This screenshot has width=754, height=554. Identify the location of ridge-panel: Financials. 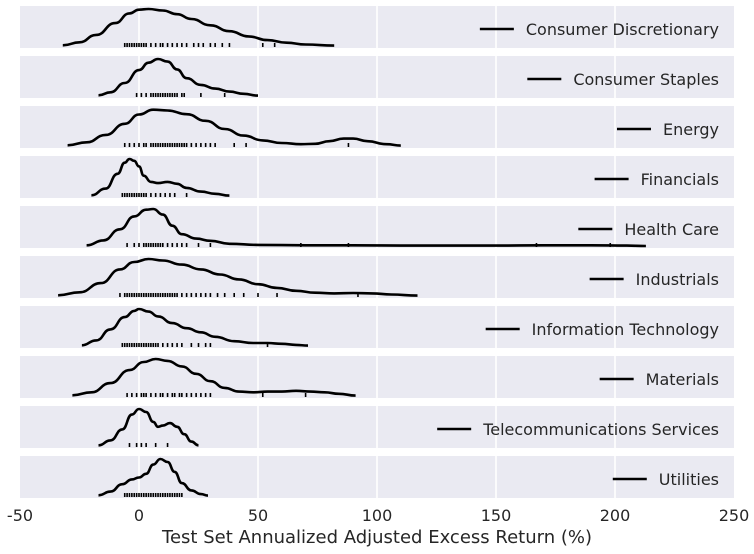
(377, 177).